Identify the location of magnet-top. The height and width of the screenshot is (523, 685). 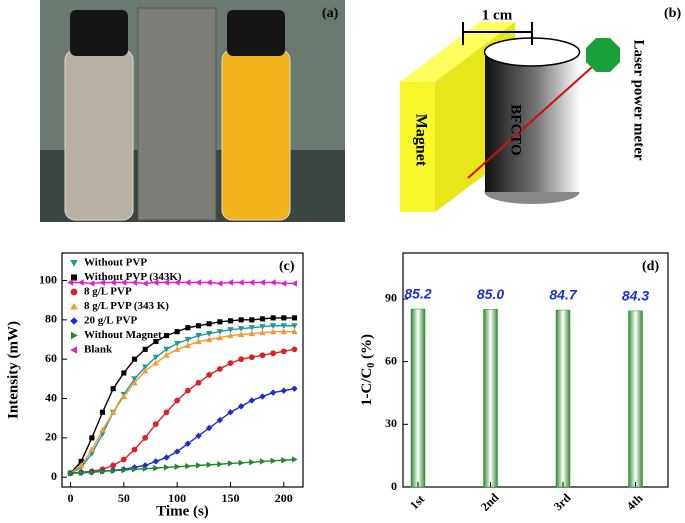
(457, 52).